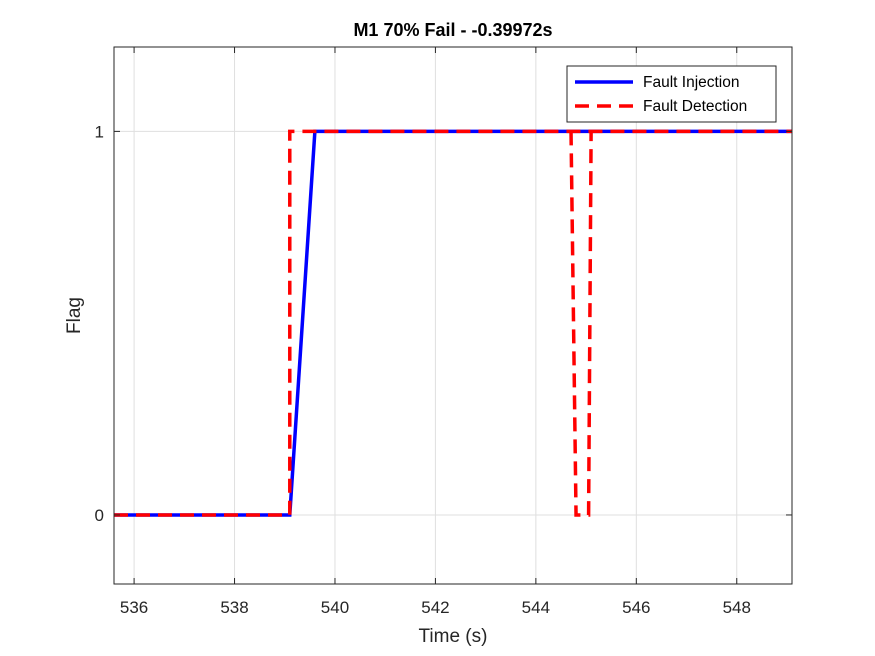 The image size is (875, 656). Describe the element at coordinates (99, 515) in the screenshot. I see `y-tick-label: 0` at that location.